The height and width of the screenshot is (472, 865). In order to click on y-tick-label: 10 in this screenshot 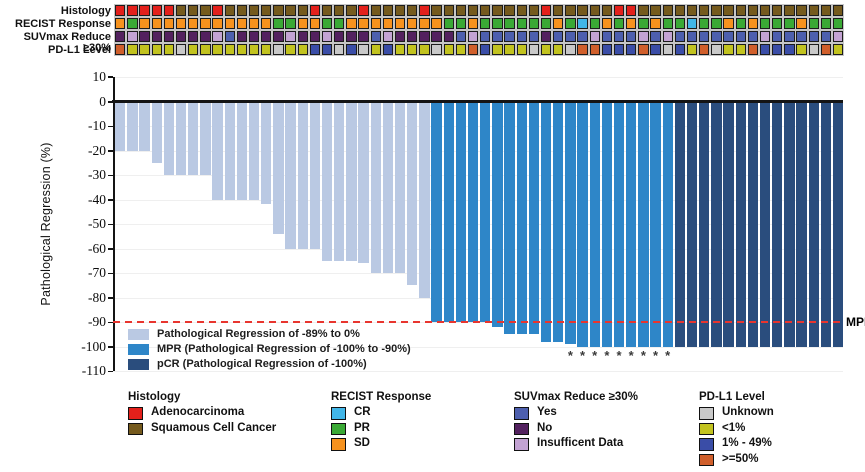, I will do `click(99, 76)`.